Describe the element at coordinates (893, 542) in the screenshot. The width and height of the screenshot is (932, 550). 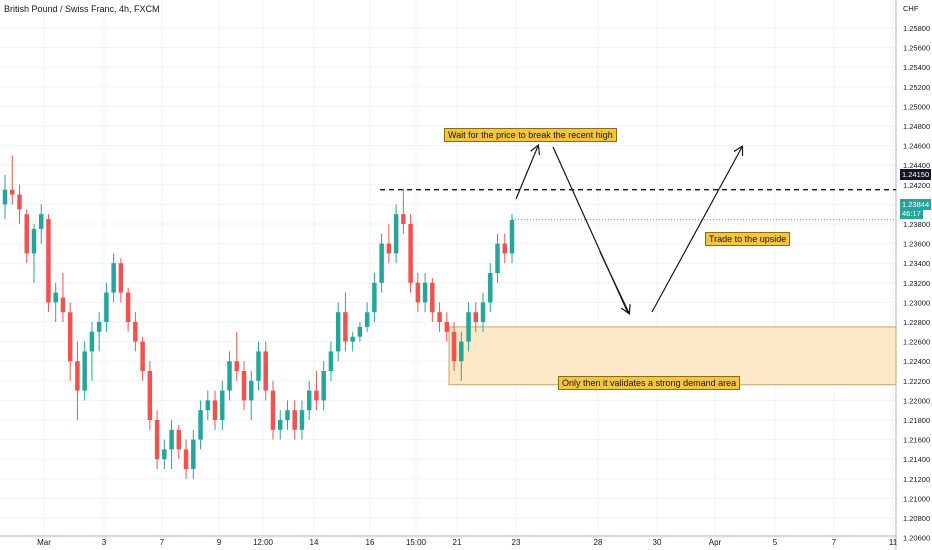
I see `x-tick-label: 11` at that location.